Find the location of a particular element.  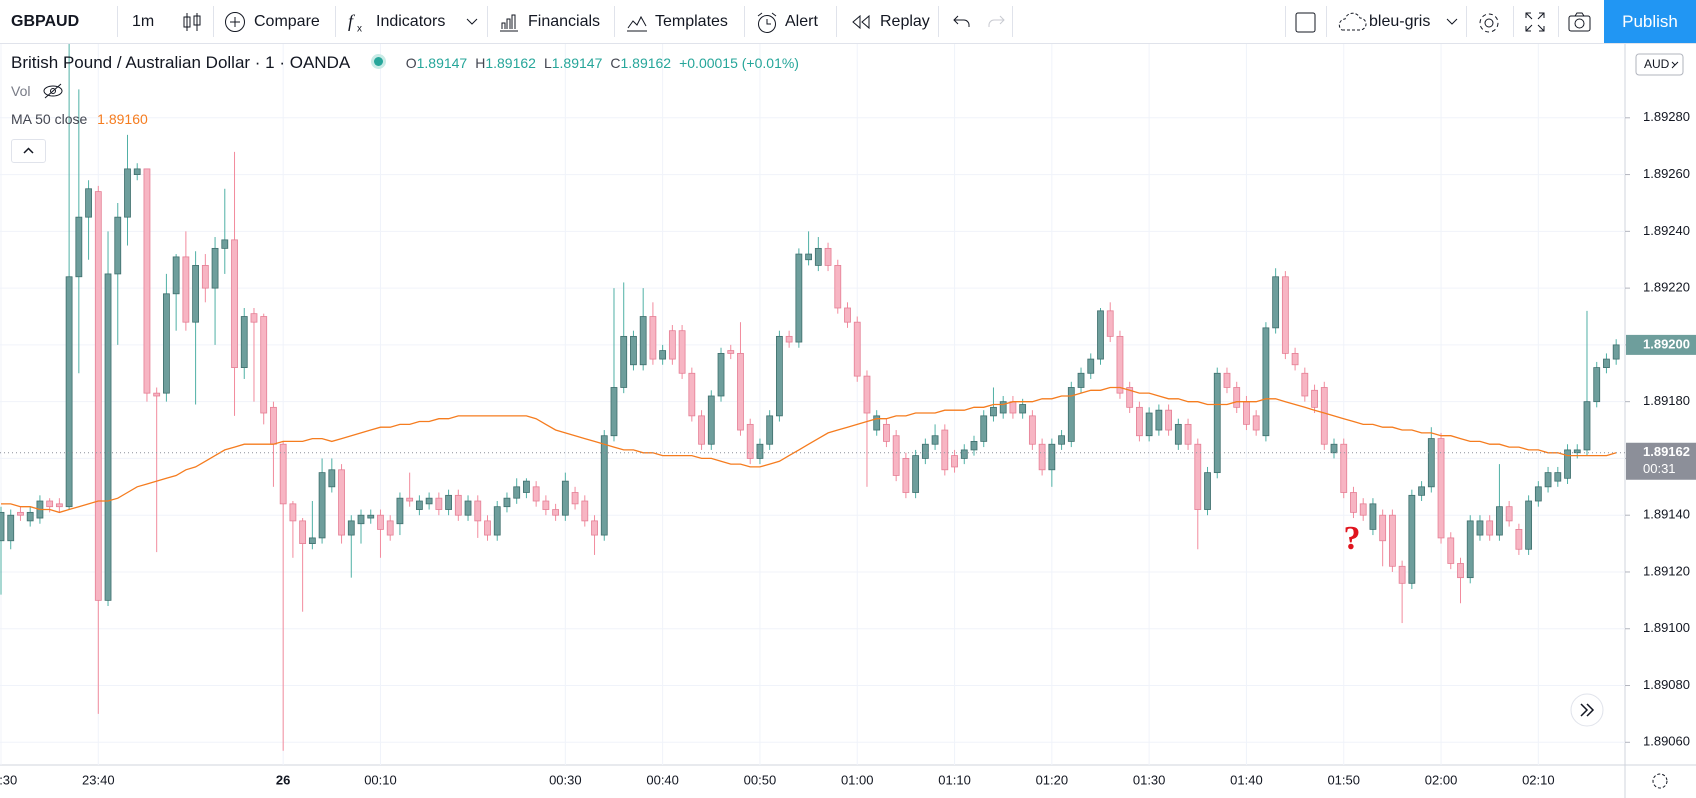

financials-icon is located at coordinates (509, 22).